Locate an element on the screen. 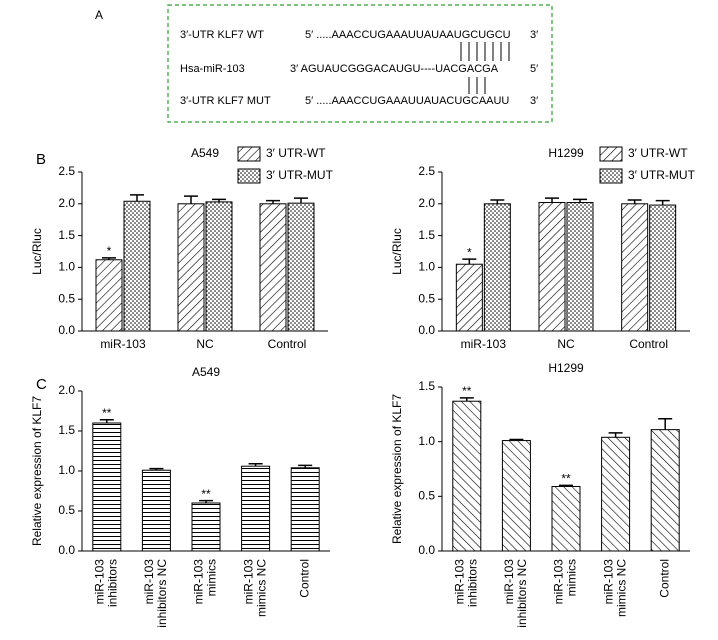  panel-label: C is located at coordinates (41, 384).